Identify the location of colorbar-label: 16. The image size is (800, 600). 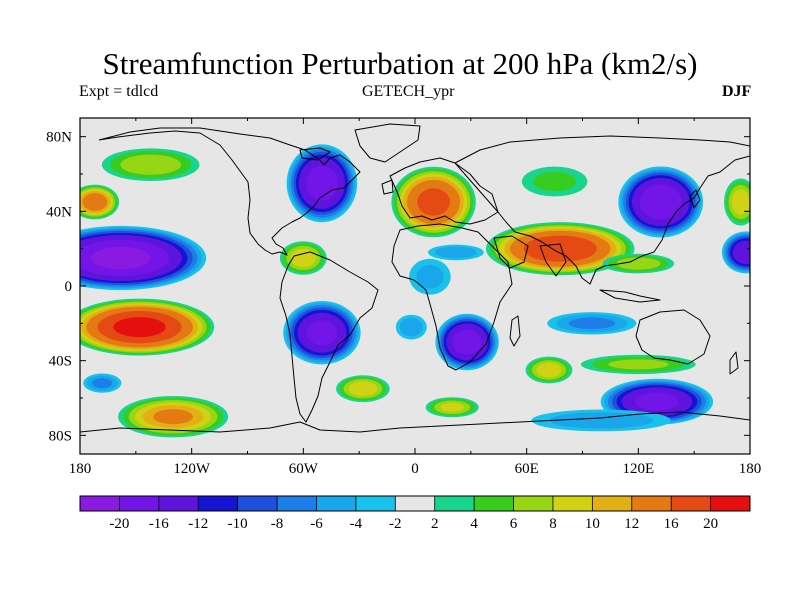
(672, 524).